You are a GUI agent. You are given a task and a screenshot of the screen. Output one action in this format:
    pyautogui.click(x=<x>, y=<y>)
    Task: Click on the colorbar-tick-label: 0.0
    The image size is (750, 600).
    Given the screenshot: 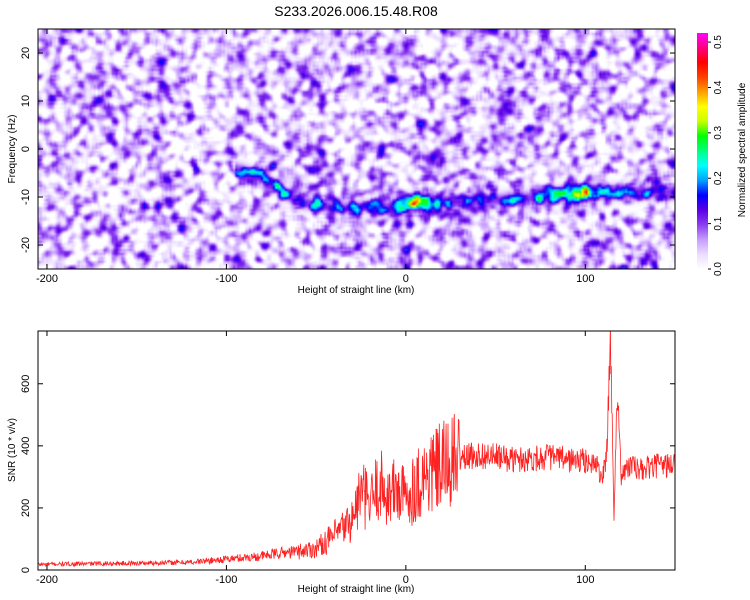 What is the action you would take?
    pyautogui.click(x=718, y=269)
    